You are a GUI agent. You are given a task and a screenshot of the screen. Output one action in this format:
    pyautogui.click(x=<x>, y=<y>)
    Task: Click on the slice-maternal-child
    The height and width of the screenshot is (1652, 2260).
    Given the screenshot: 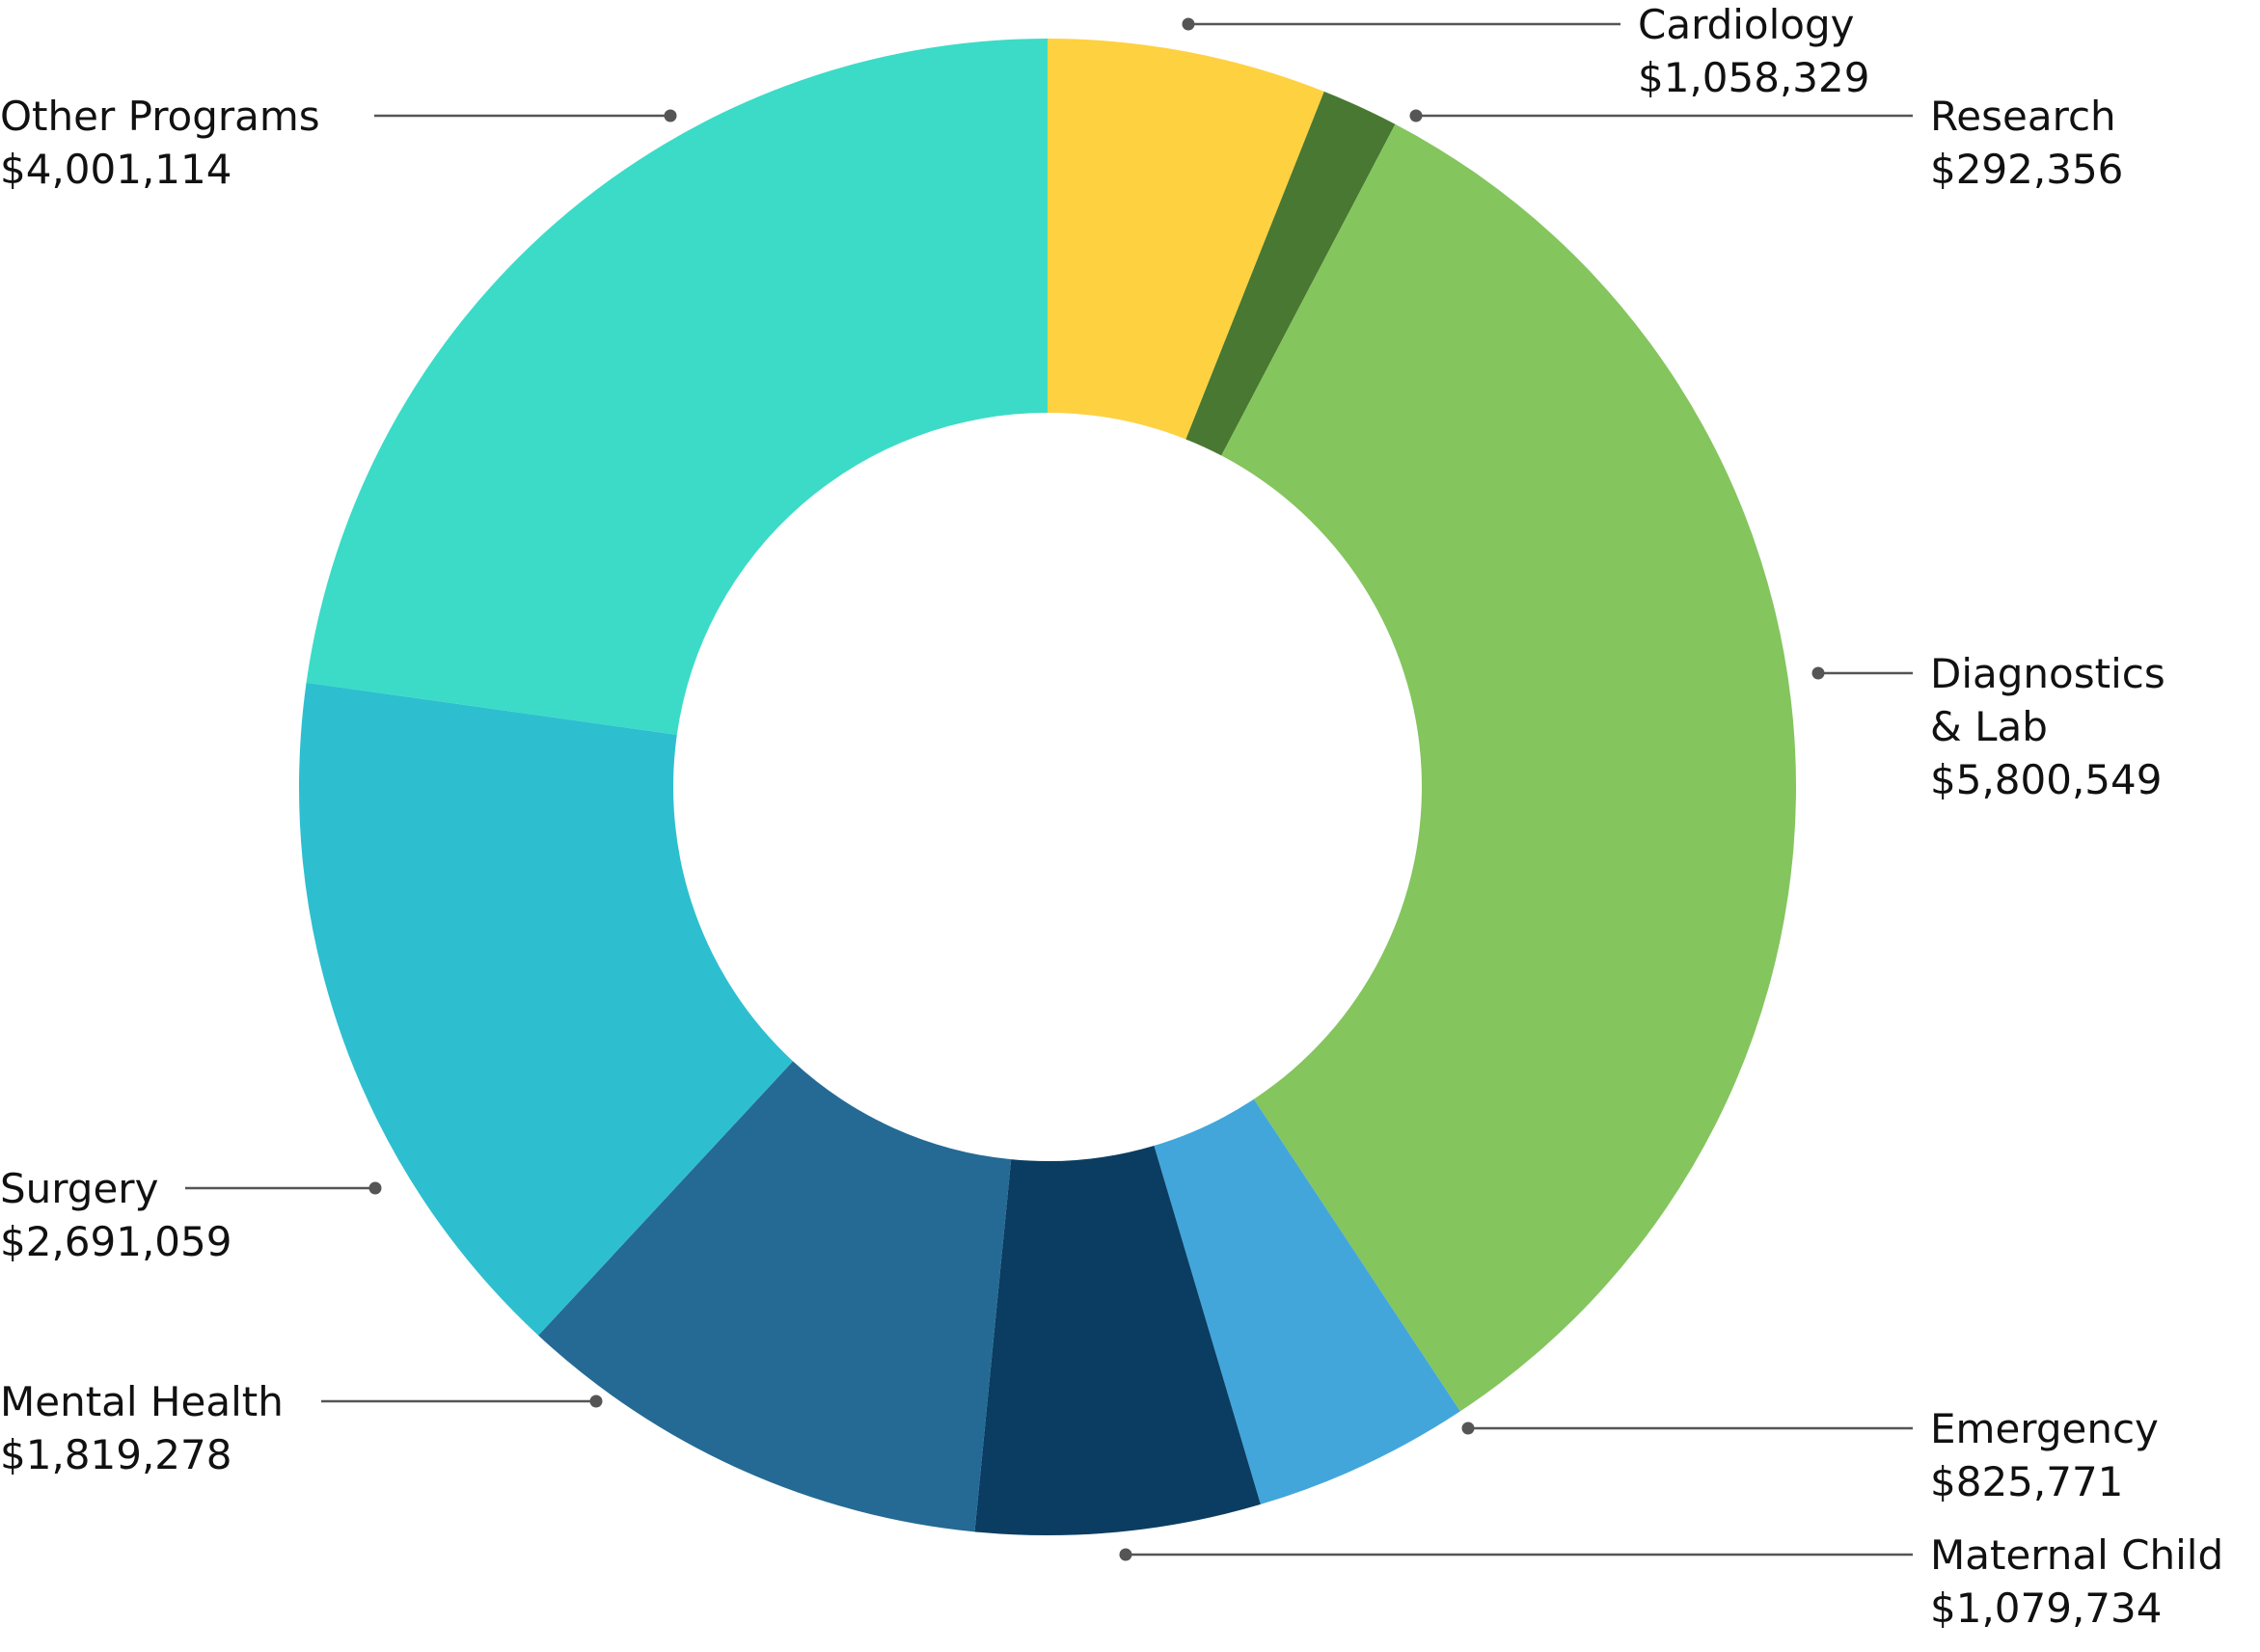 What is the action you would take?
    pyautogui.click(x=1117, y=1340)
    